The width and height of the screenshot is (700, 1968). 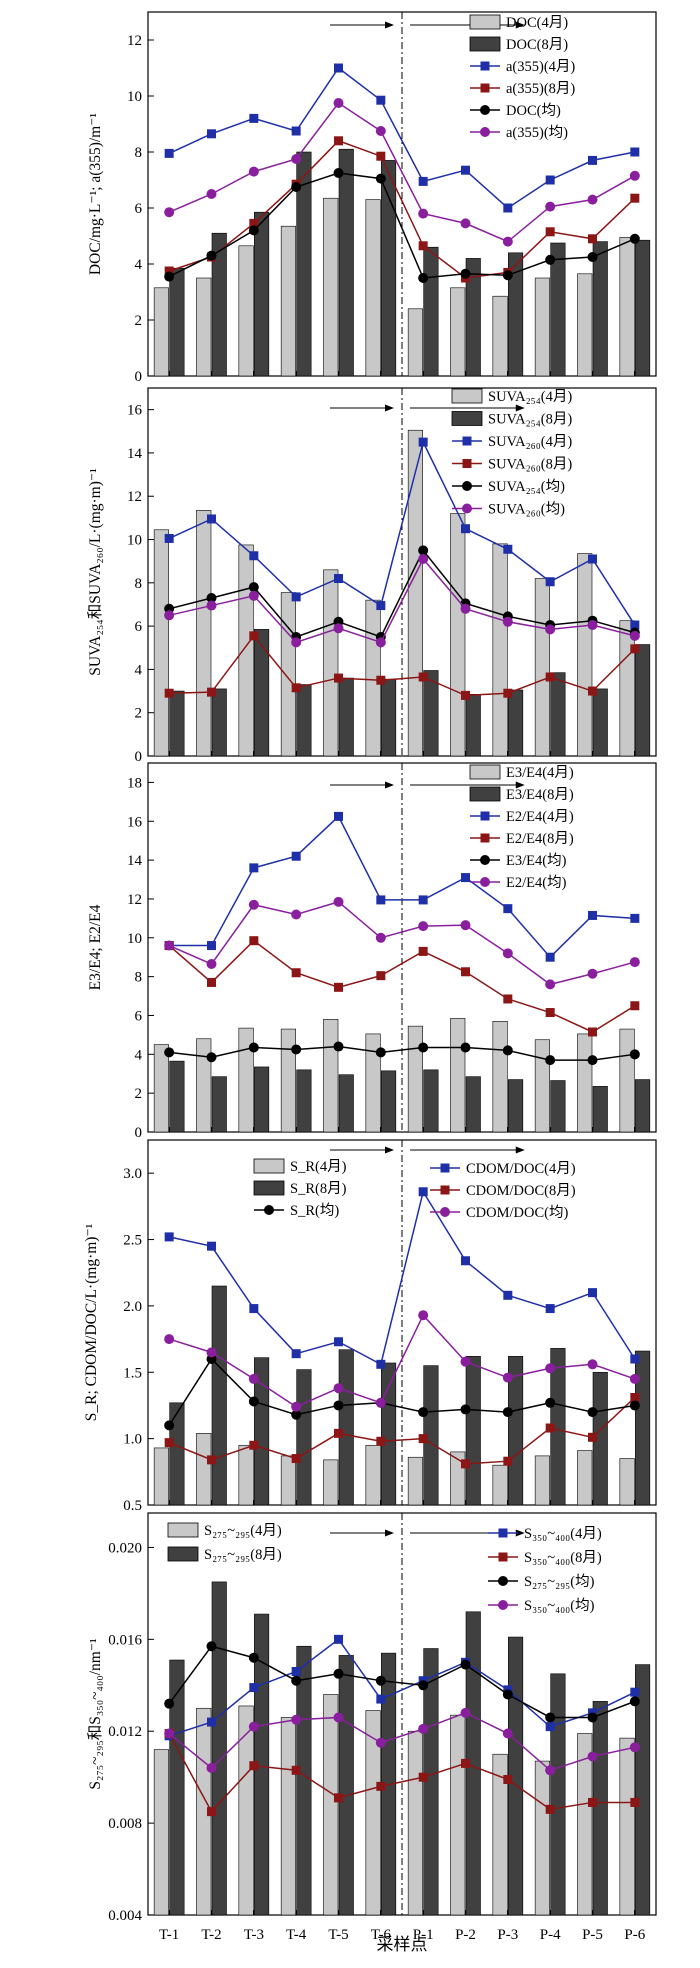 What do you see at coordinates (338, 1388) in the screenshot?
I see `point-cdom-doc` at bounding box center [338, 1388].